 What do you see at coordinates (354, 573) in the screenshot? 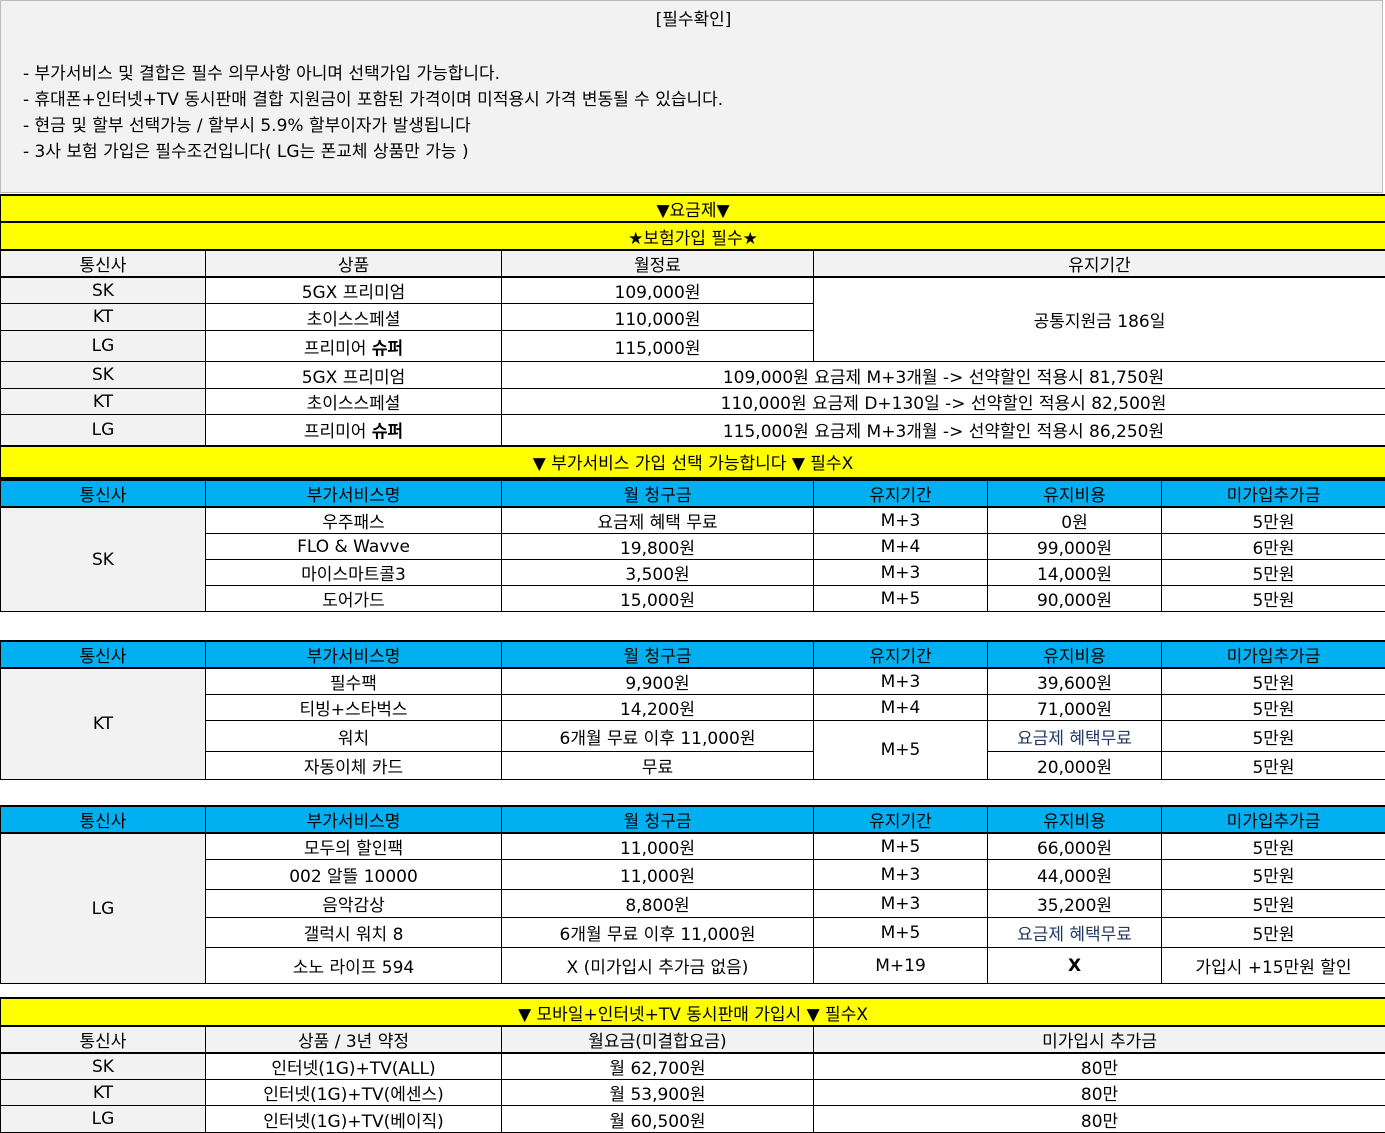
I see `addon-name: 마이스마트콜3` at bounding box center [354, 573].